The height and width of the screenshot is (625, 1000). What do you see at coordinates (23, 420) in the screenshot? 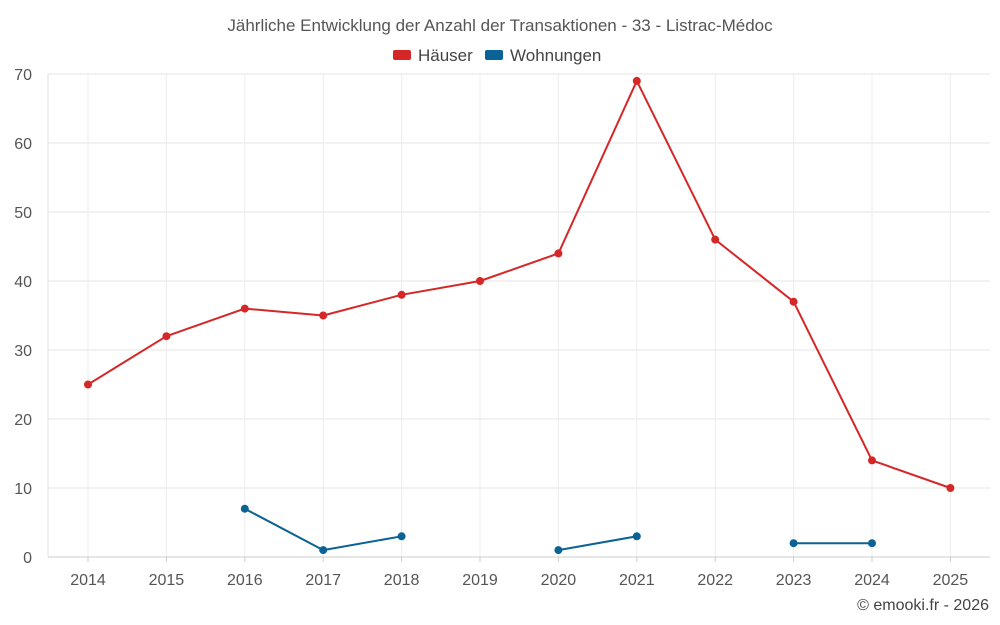
I see `y-tick-label: 20` at bounding box center [23, 420].